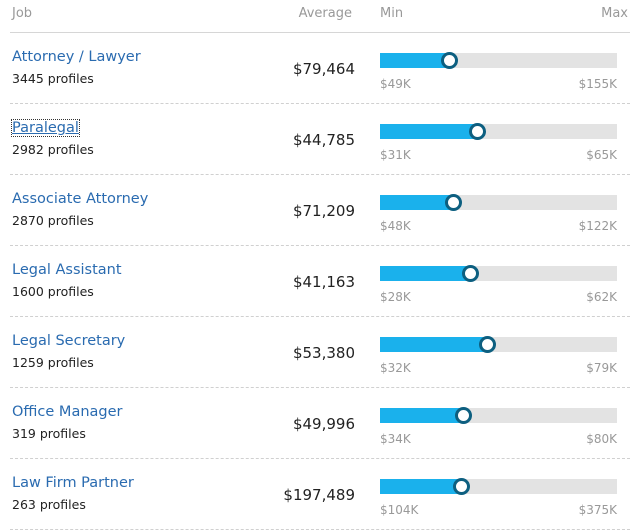 The image size is (631, 532). I want to click on profile-count: 263 profiles, so click(49, 504).